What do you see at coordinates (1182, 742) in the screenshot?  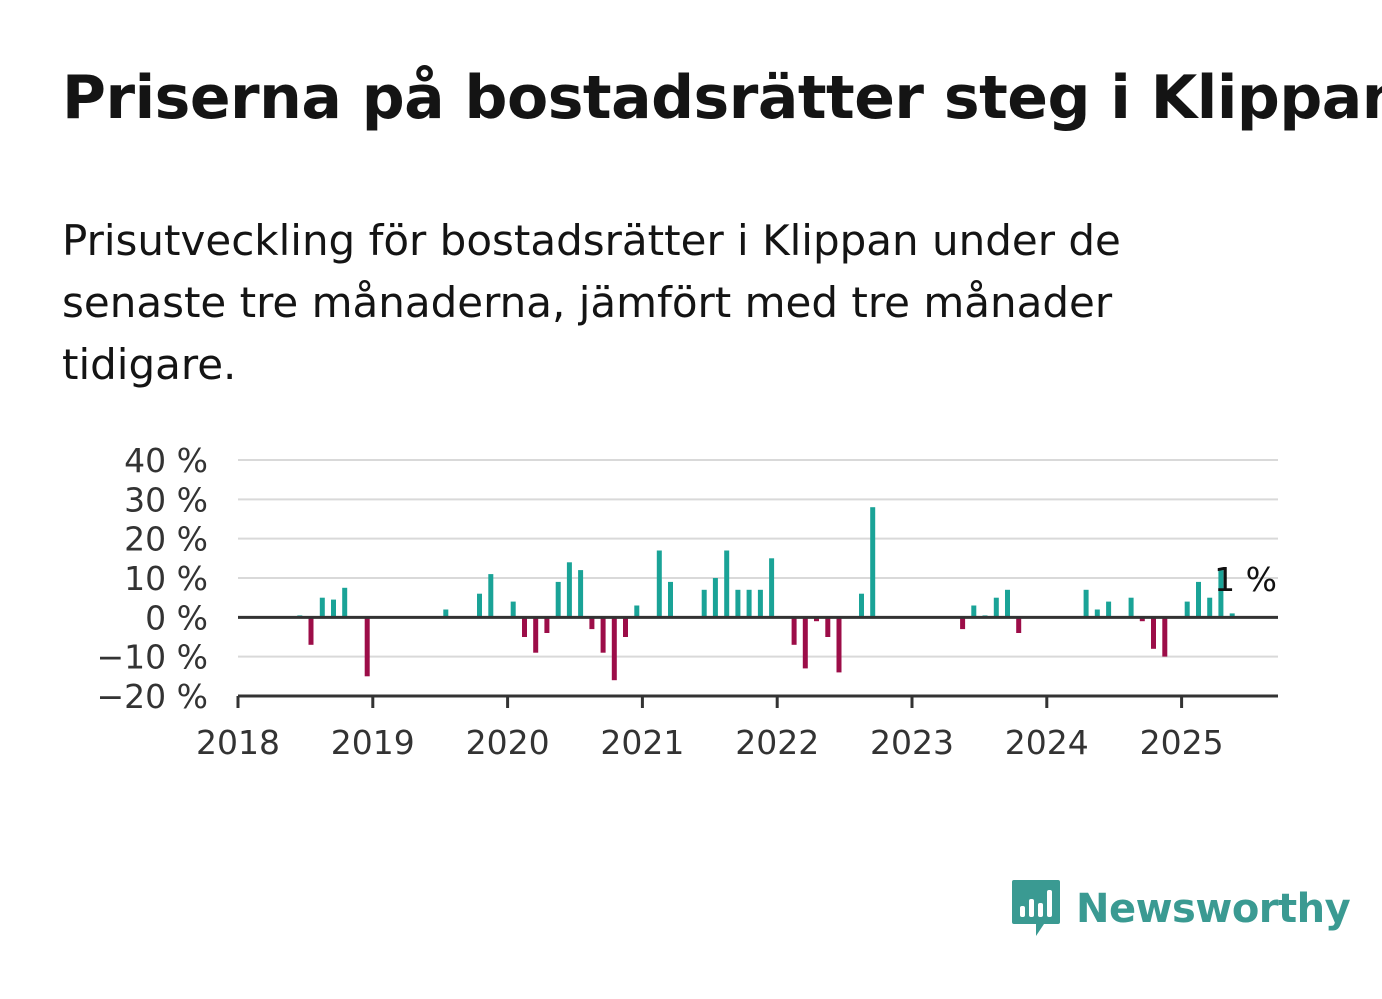 I see `x-tick-label: 2025` at bounding box center [1182, 742].